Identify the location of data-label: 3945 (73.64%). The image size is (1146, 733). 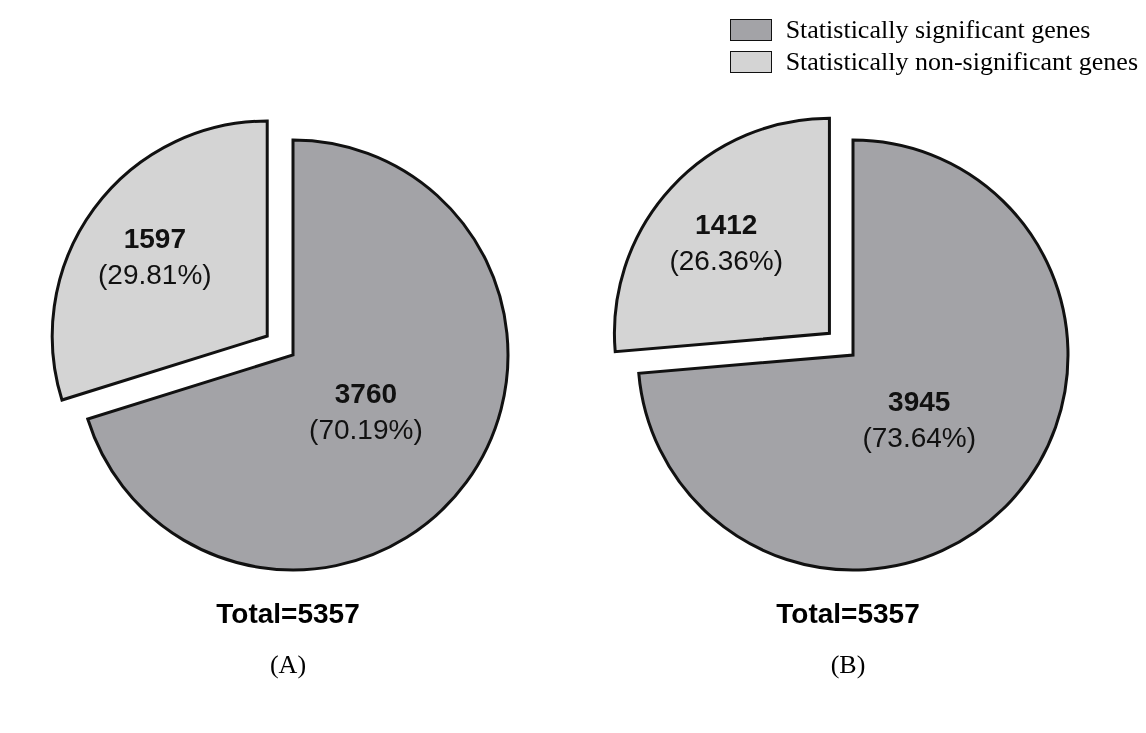
(919, 420).